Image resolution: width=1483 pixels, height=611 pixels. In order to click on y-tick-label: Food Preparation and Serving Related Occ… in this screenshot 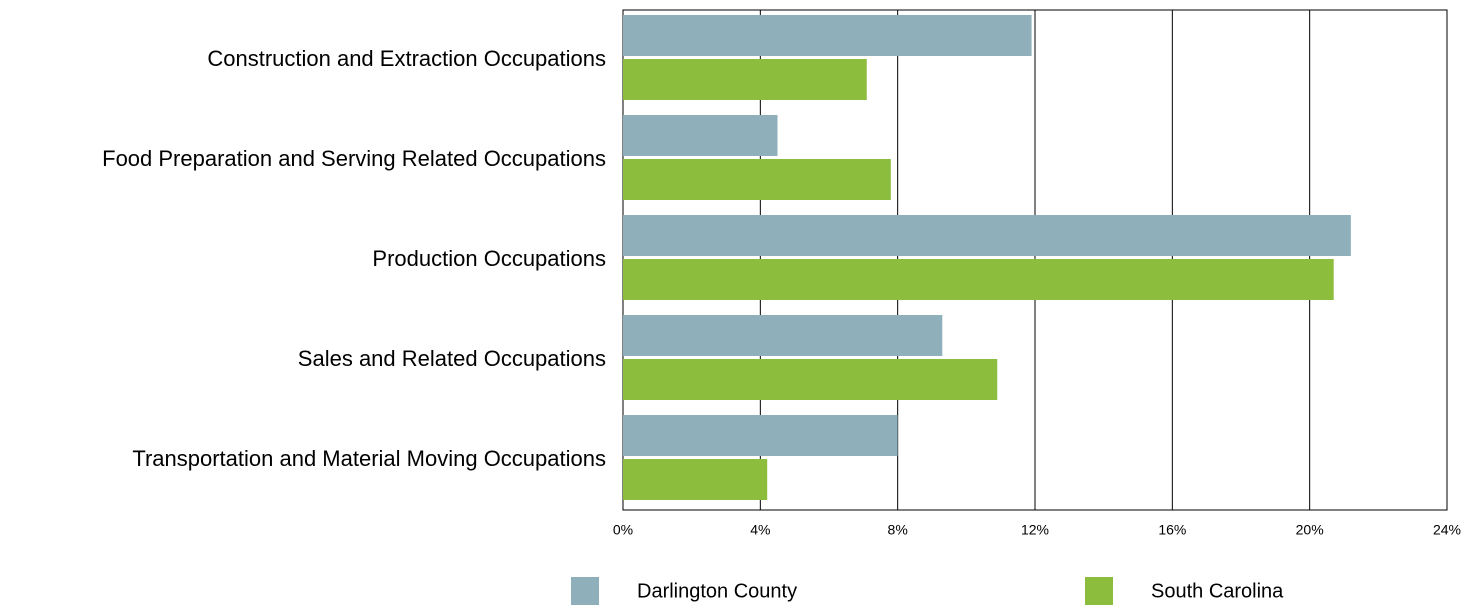, I will do `click(354, 158)`.